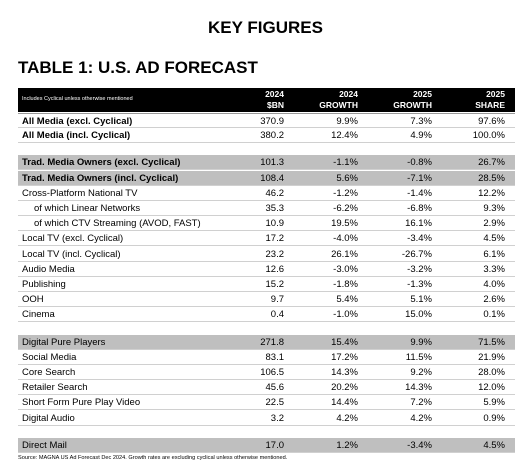 This screenshot has height=476, width=531. Describe the element at coordinates (491, 193) in the screenshot. I see `cell-value: 12.2%` at that location.